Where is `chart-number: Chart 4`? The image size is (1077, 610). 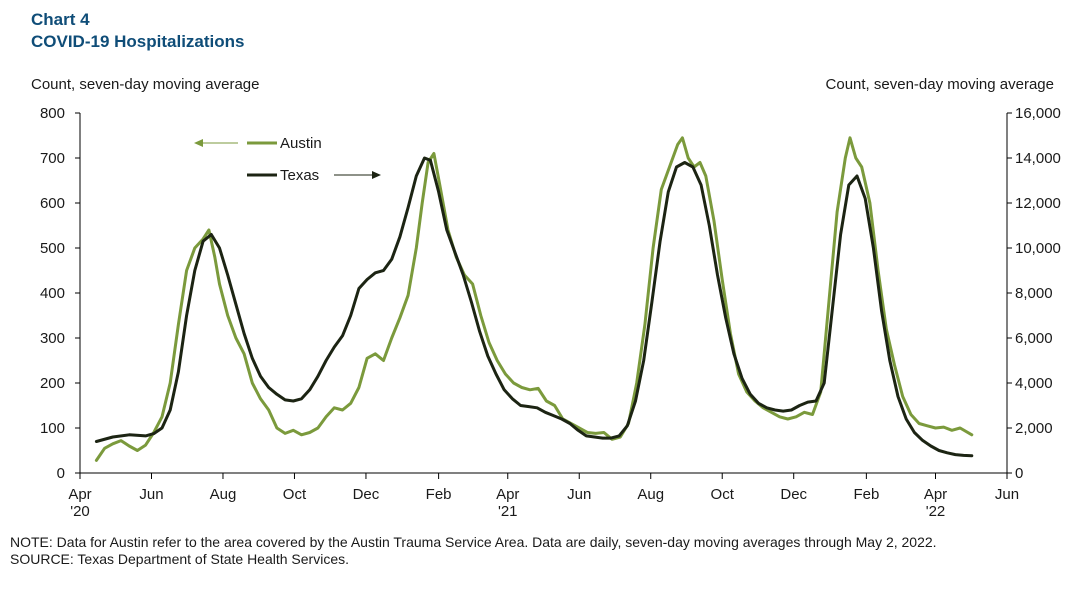 chart-number: Chart 4 is located at coordinates (60, 19).